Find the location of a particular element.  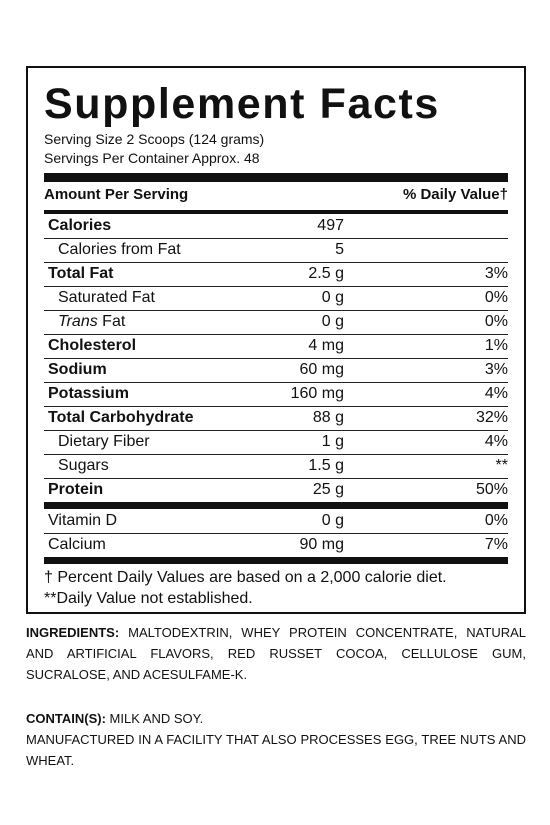

nutrient-name: Dietary Fiber is located at coordinates (104, 441).